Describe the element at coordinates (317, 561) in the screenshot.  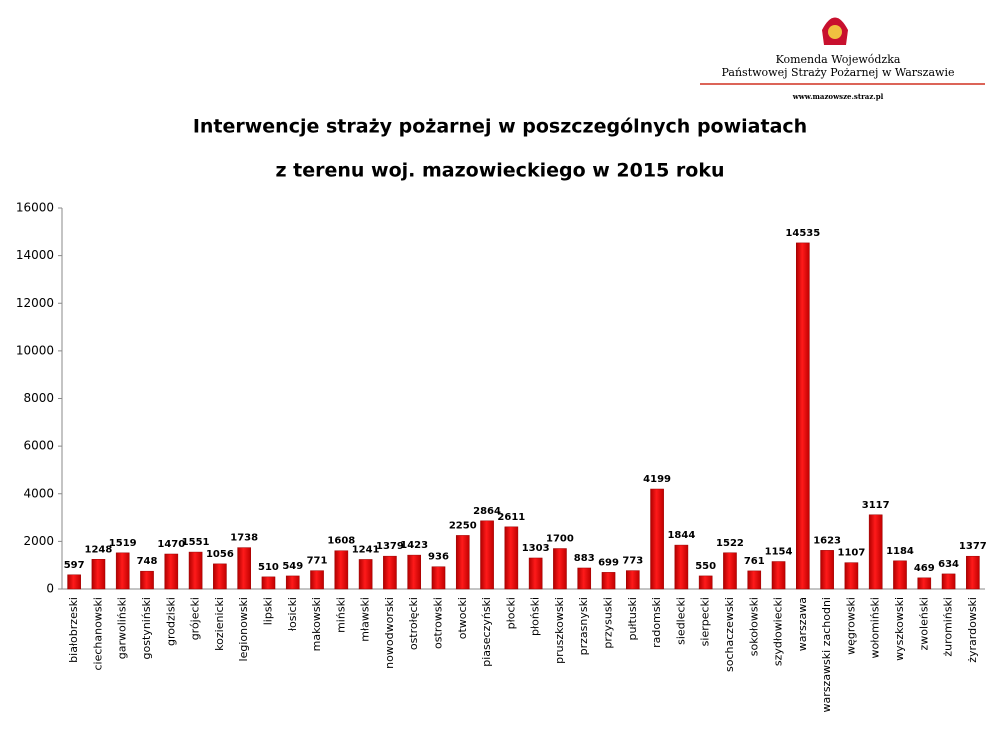
I see `value-label: 771` at that location.